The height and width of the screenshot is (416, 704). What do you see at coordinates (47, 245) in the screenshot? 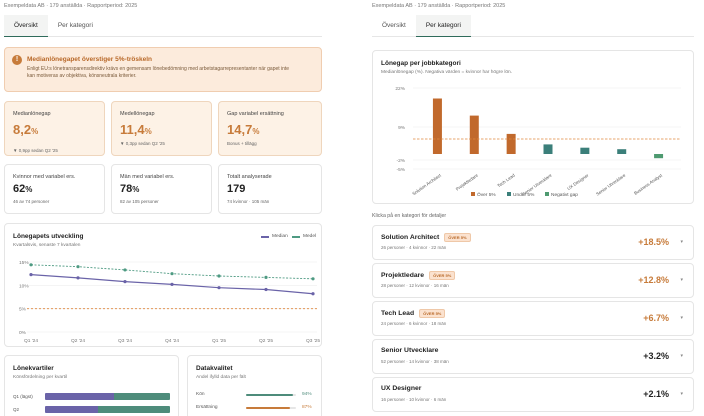
I see `card-subtitle: Kvartalsvis, senaste 7 kvartalen` at bounding box center [47, 245].